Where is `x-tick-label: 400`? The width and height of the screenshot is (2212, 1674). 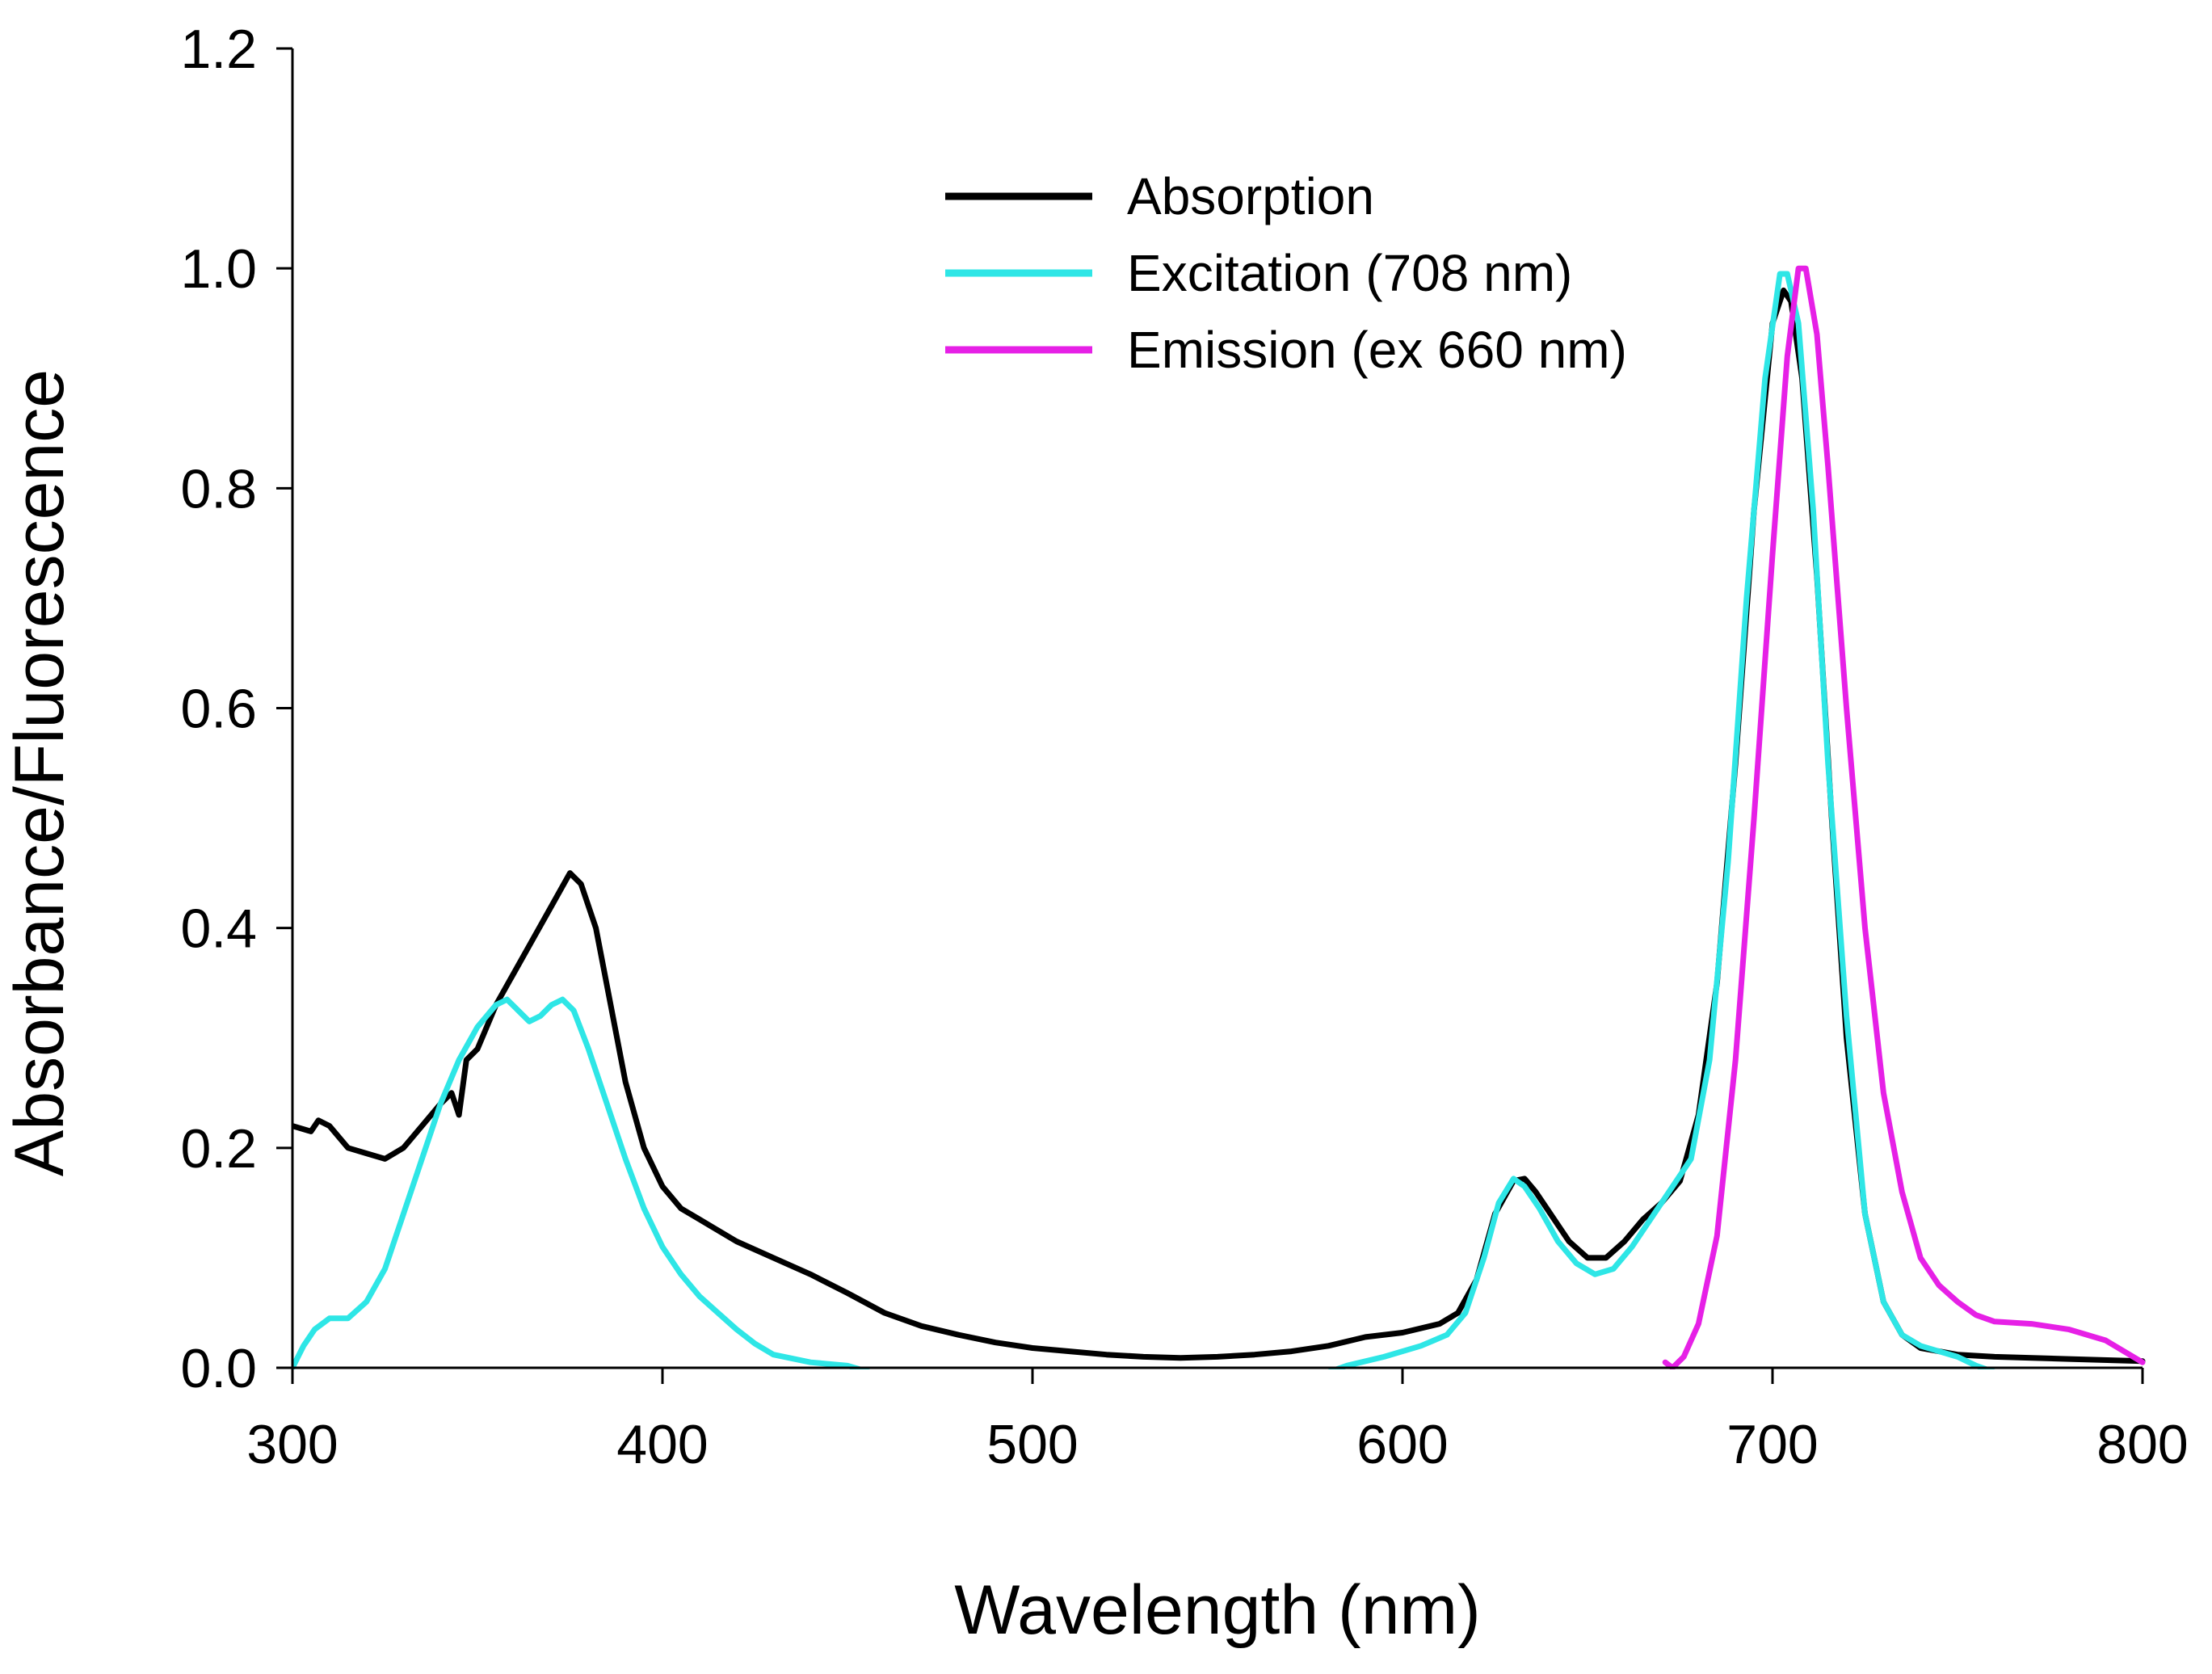 x-tick-label: 400 is located at coordinates (662, 1444).